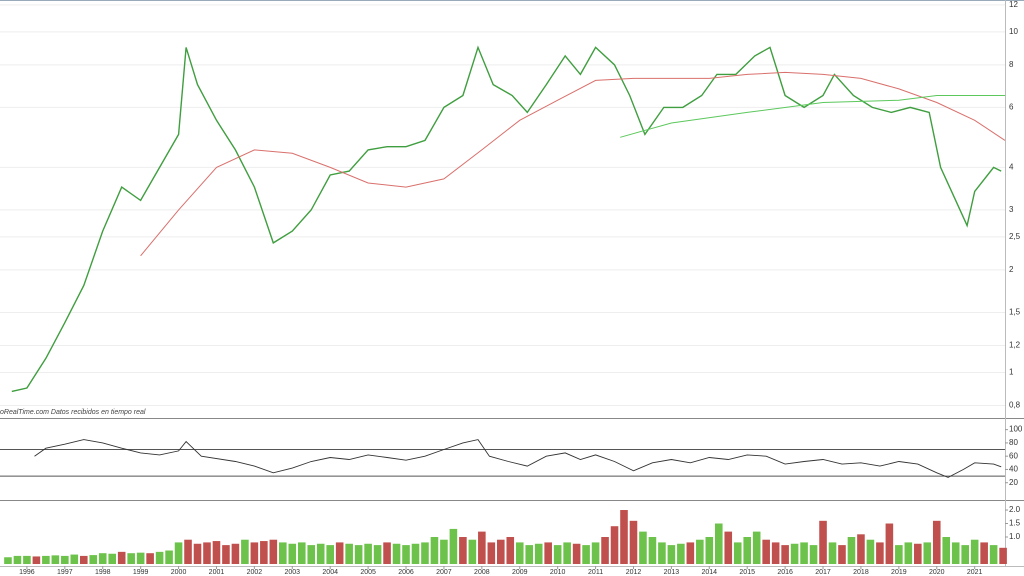  I want to click on x-tick-label: 1999, so click(141, 572).